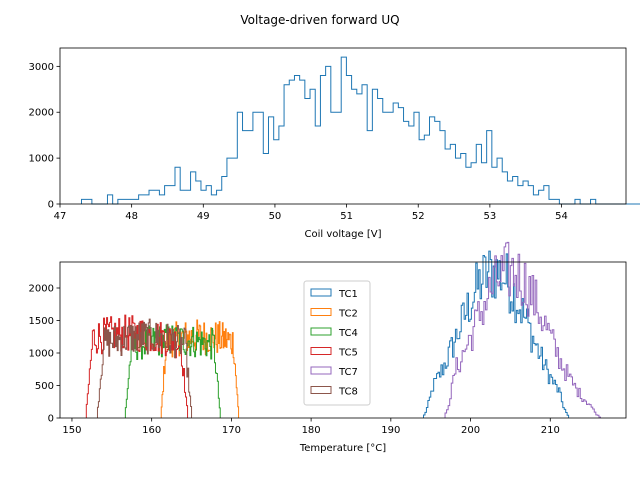  What do you see at coordinates (131, 216) in the screenshot?
I see `x-tick-label: 48` at bounding box center [131, 216].